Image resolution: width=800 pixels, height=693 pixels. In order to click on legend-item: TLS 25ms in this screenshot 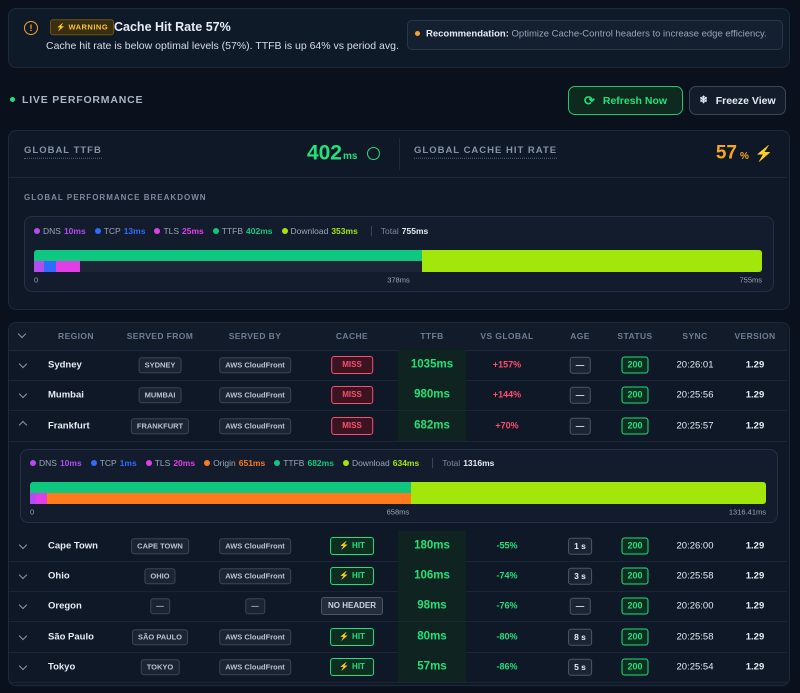, I will do `click(179, 231)`.